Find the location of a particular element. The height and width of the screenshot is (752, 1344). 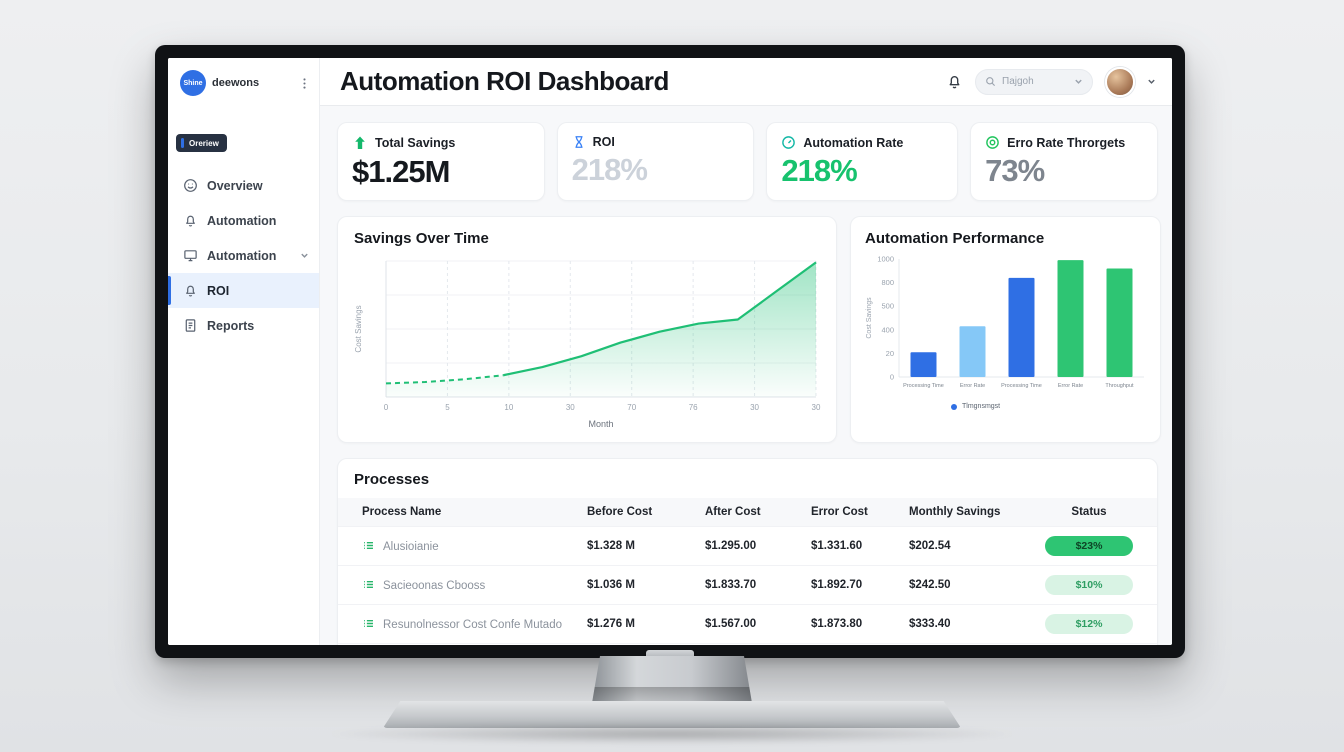

chart-legend: Tlmgnsmgst is located at coordinates (1049, 406).